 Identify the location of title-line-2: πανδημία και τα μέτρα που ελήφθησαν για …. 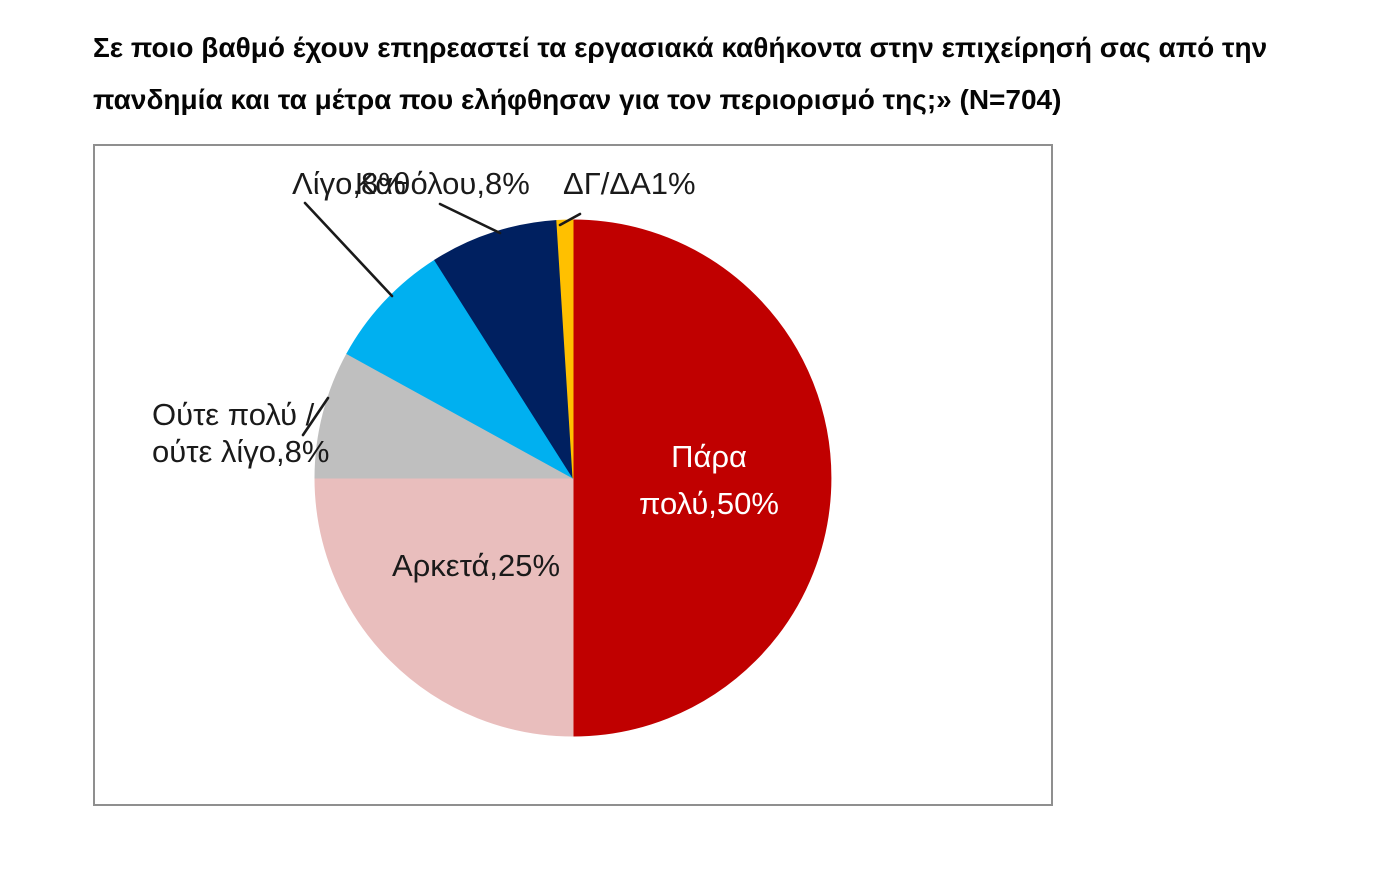
(577, 99).